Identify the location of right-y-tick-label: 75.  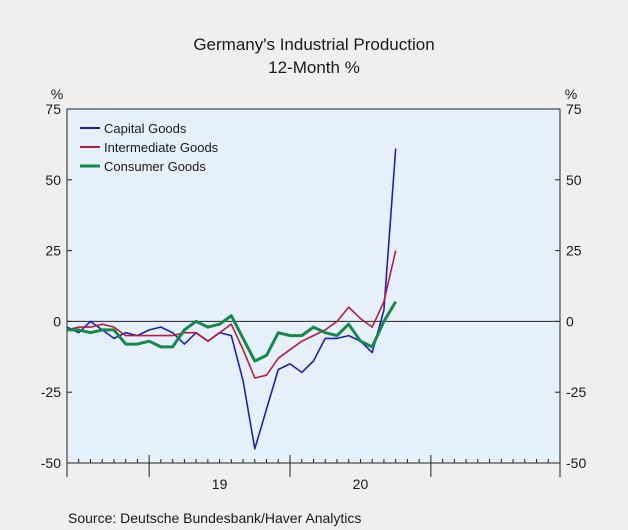
(574, 109).